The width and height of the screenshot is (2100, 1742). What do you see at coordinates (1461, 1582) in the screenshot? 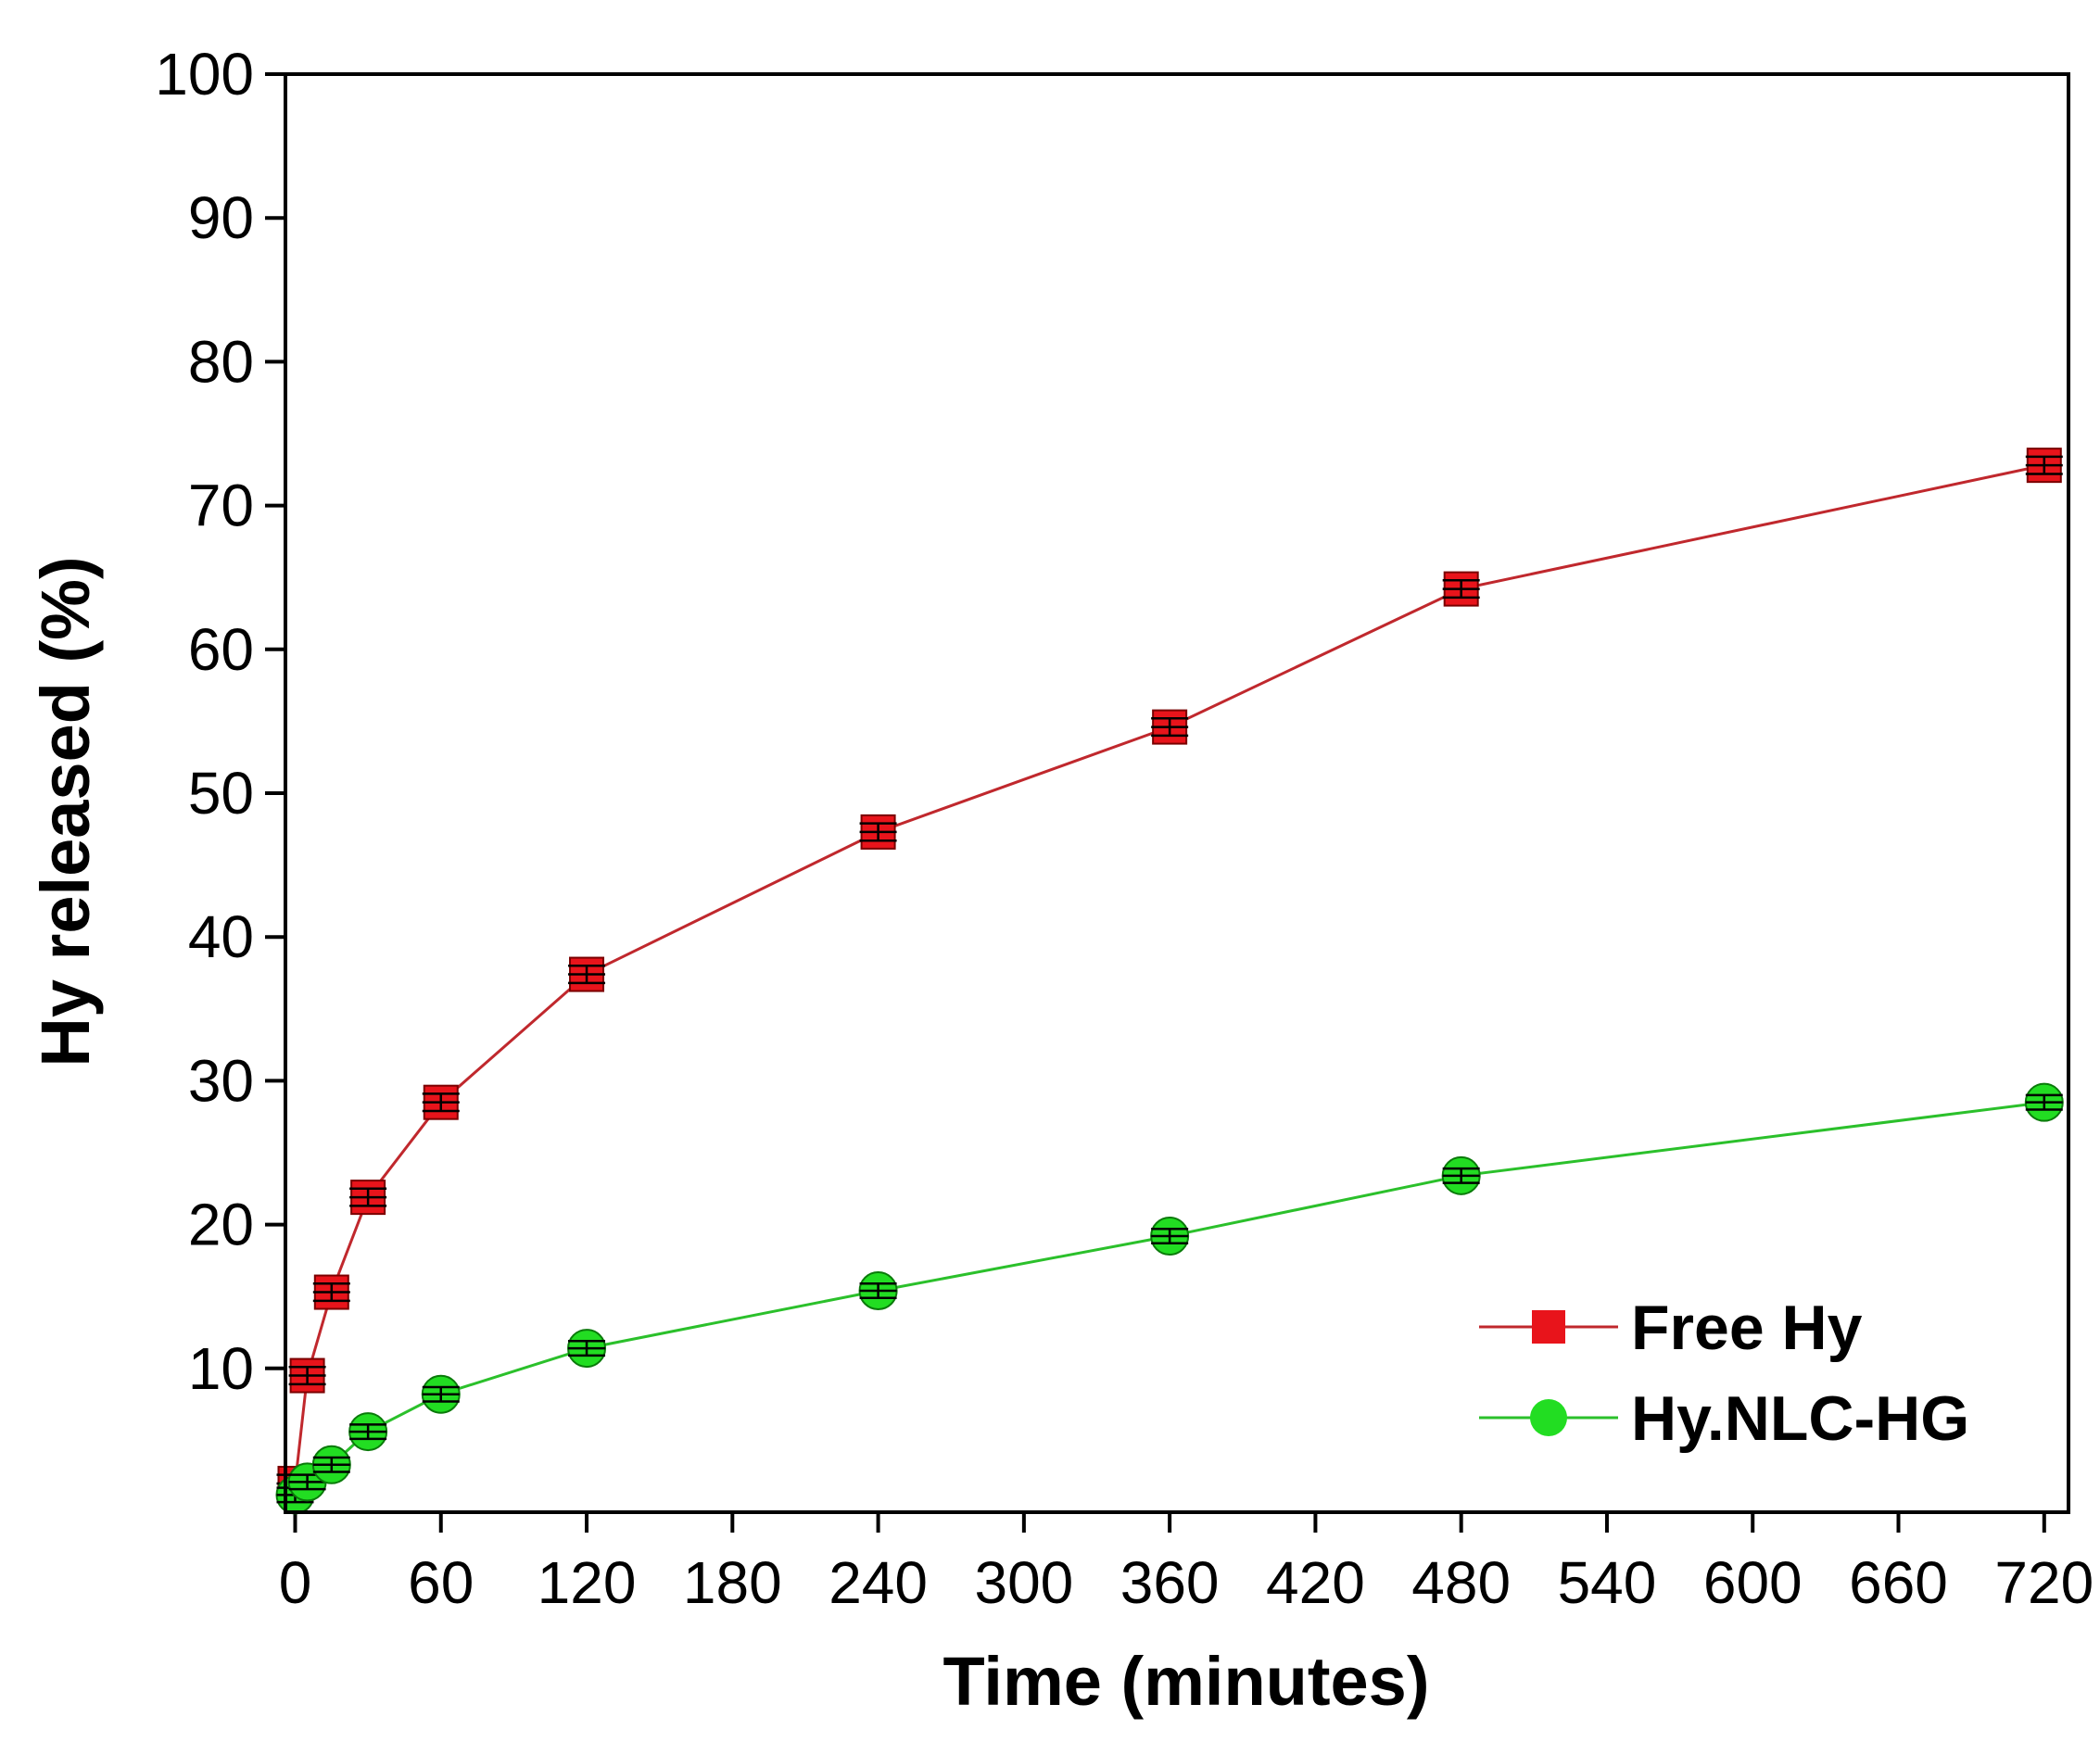
I see `x-tick-label-480: 480` at bounding box center [1461, 1582].